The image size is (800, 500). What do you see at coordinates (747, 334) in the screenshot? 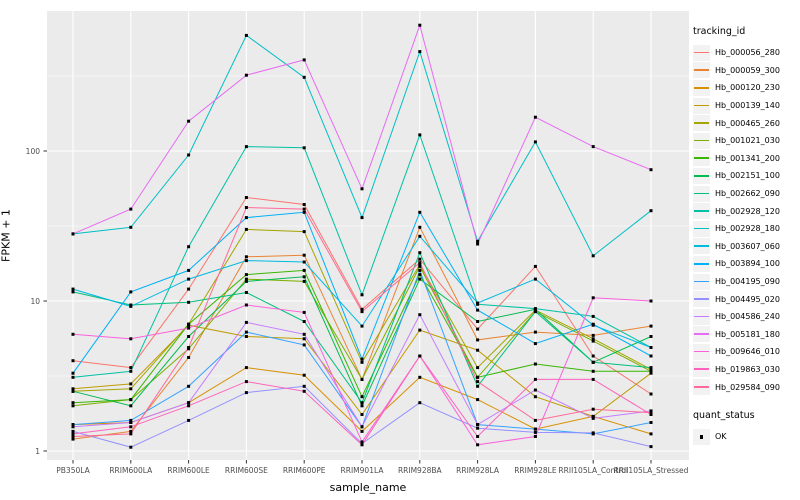
I see `legend-item-label: Hb_005181_180` at bounding box center [747, 334].